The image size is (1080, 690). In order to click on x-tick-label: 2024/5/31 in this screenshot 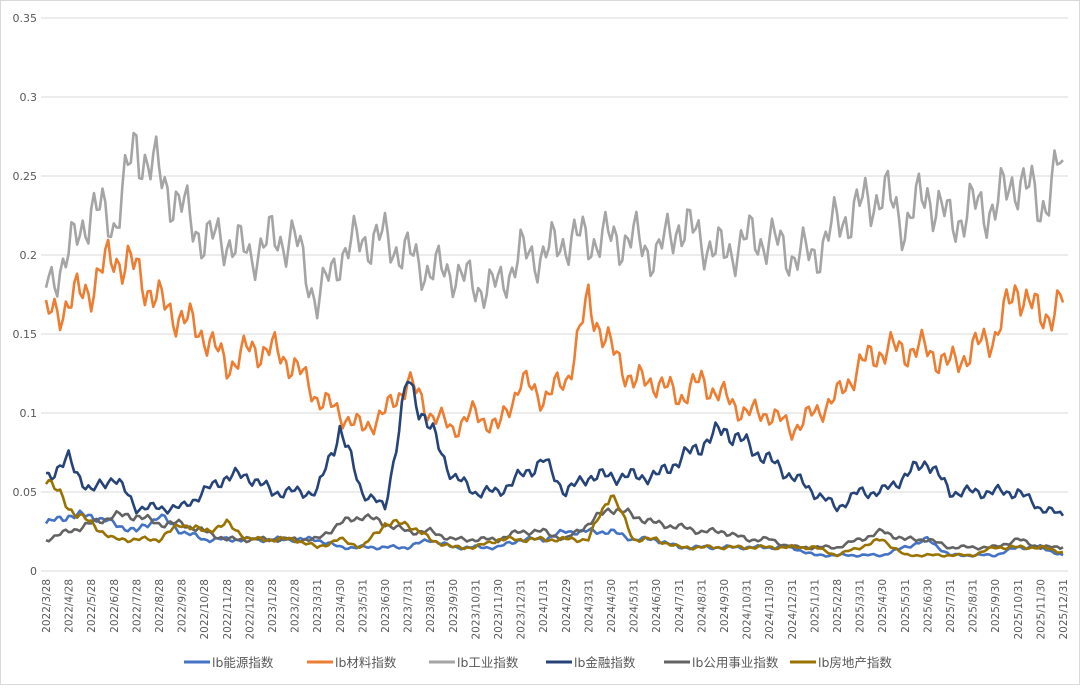, I will do `click(635, 606)`.